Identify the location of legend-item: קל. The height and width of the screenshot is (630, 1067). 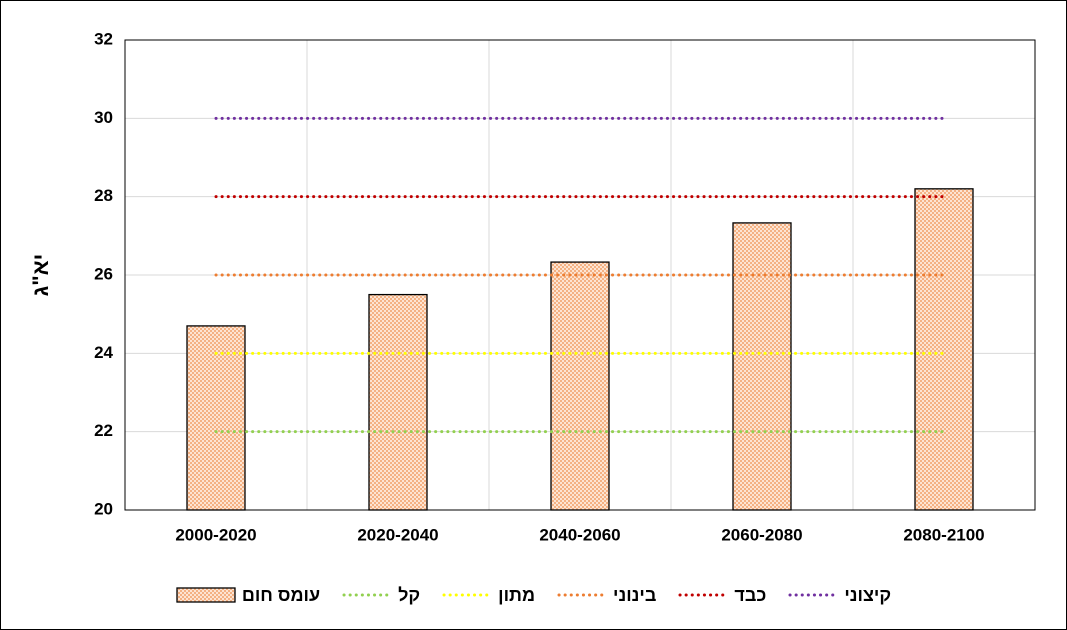
(381, 595).